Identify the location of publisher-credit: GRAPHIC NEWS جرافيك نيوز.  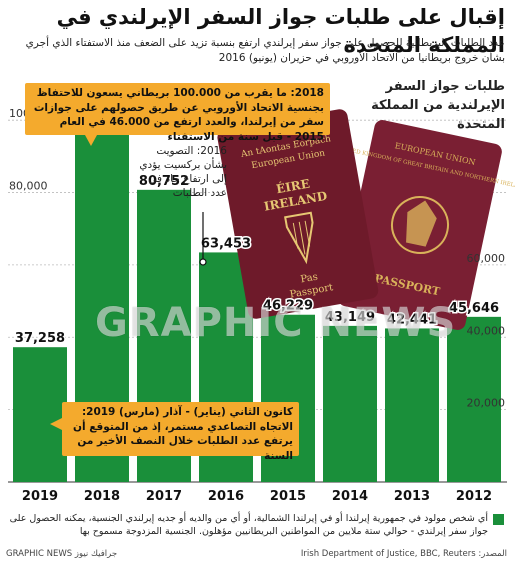
(62, 554).